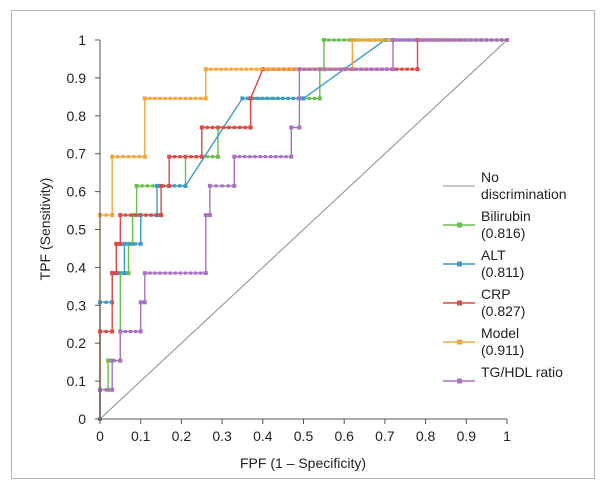 This screenshot has width=607, height=495. Describe the element at coordinates (100, 436) in the screenshot. I see `x-tick-label: 0` at that location.